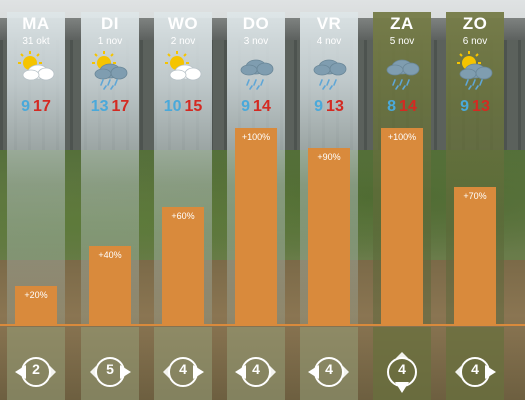 The width and height of the screenshot is (525, 400). I want to click on day-column: ZA 5 nov 8 14 +100% 4, so click(402, 206).